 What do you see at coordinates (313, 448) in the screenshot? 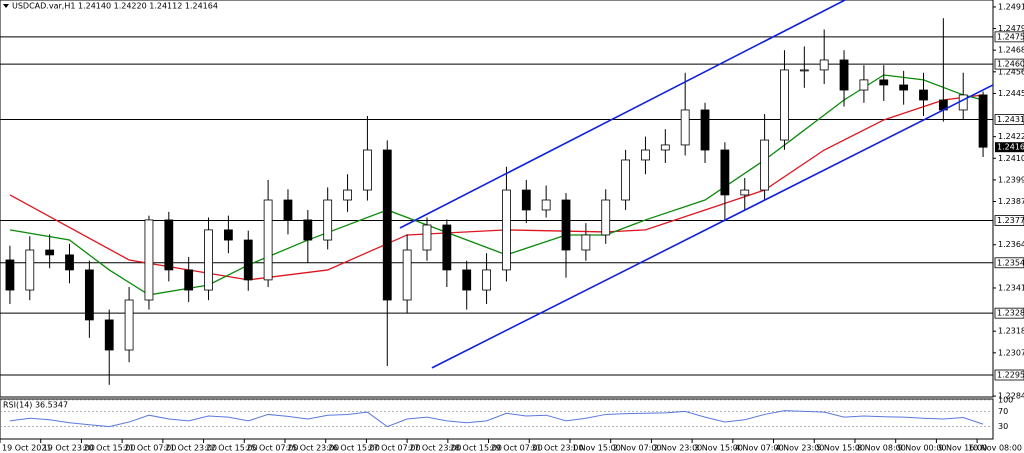
I see `x-tick-label: 25 Oct 23:00` at bounding box center [313, 448].